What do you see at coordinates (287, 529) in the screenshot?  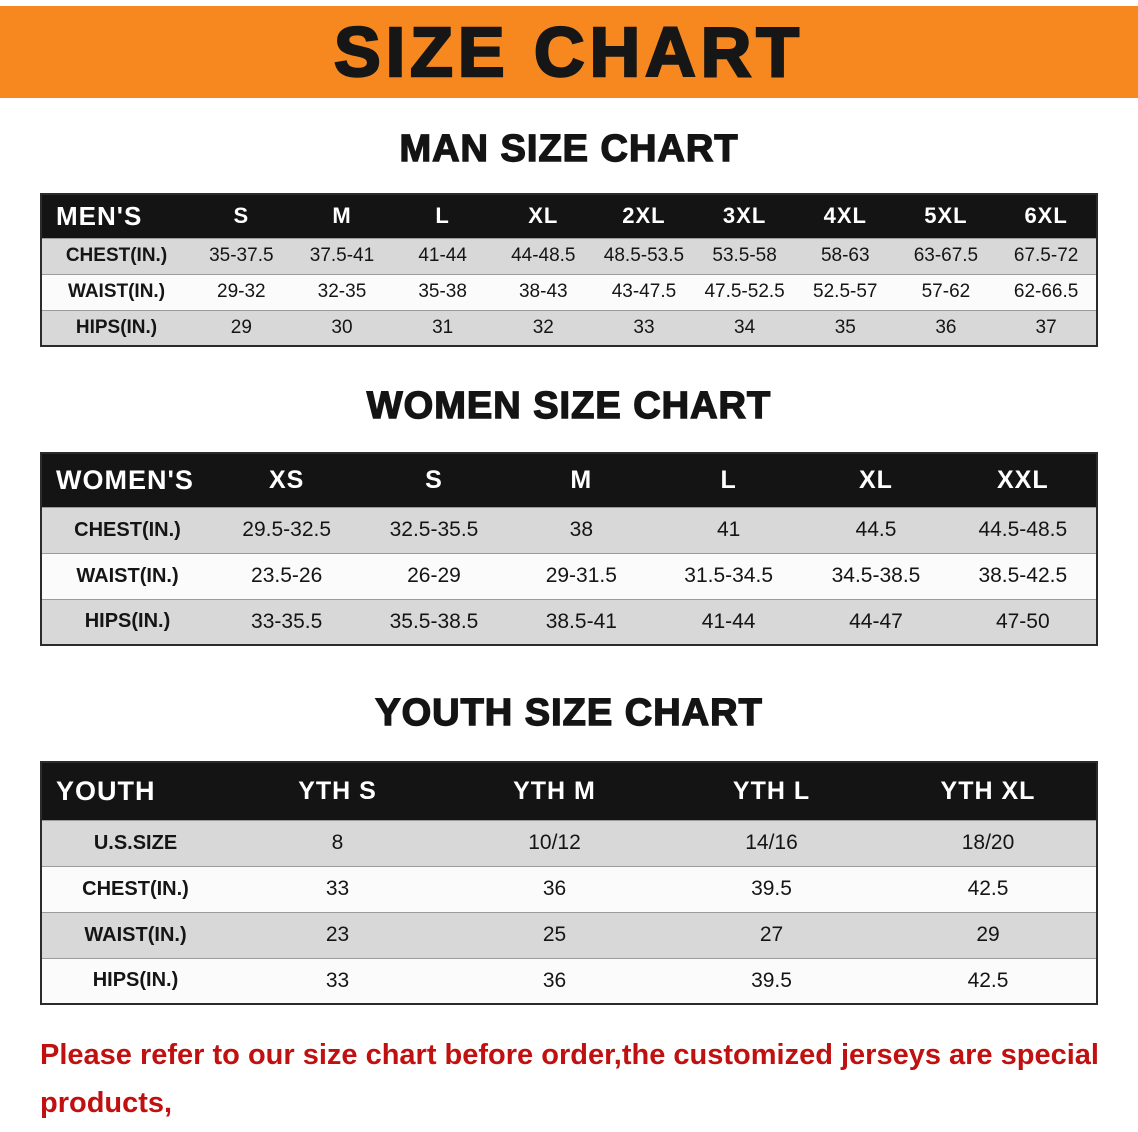 I see `measurement-cell: 29.5-32.5` at bounding box center [287, 529].